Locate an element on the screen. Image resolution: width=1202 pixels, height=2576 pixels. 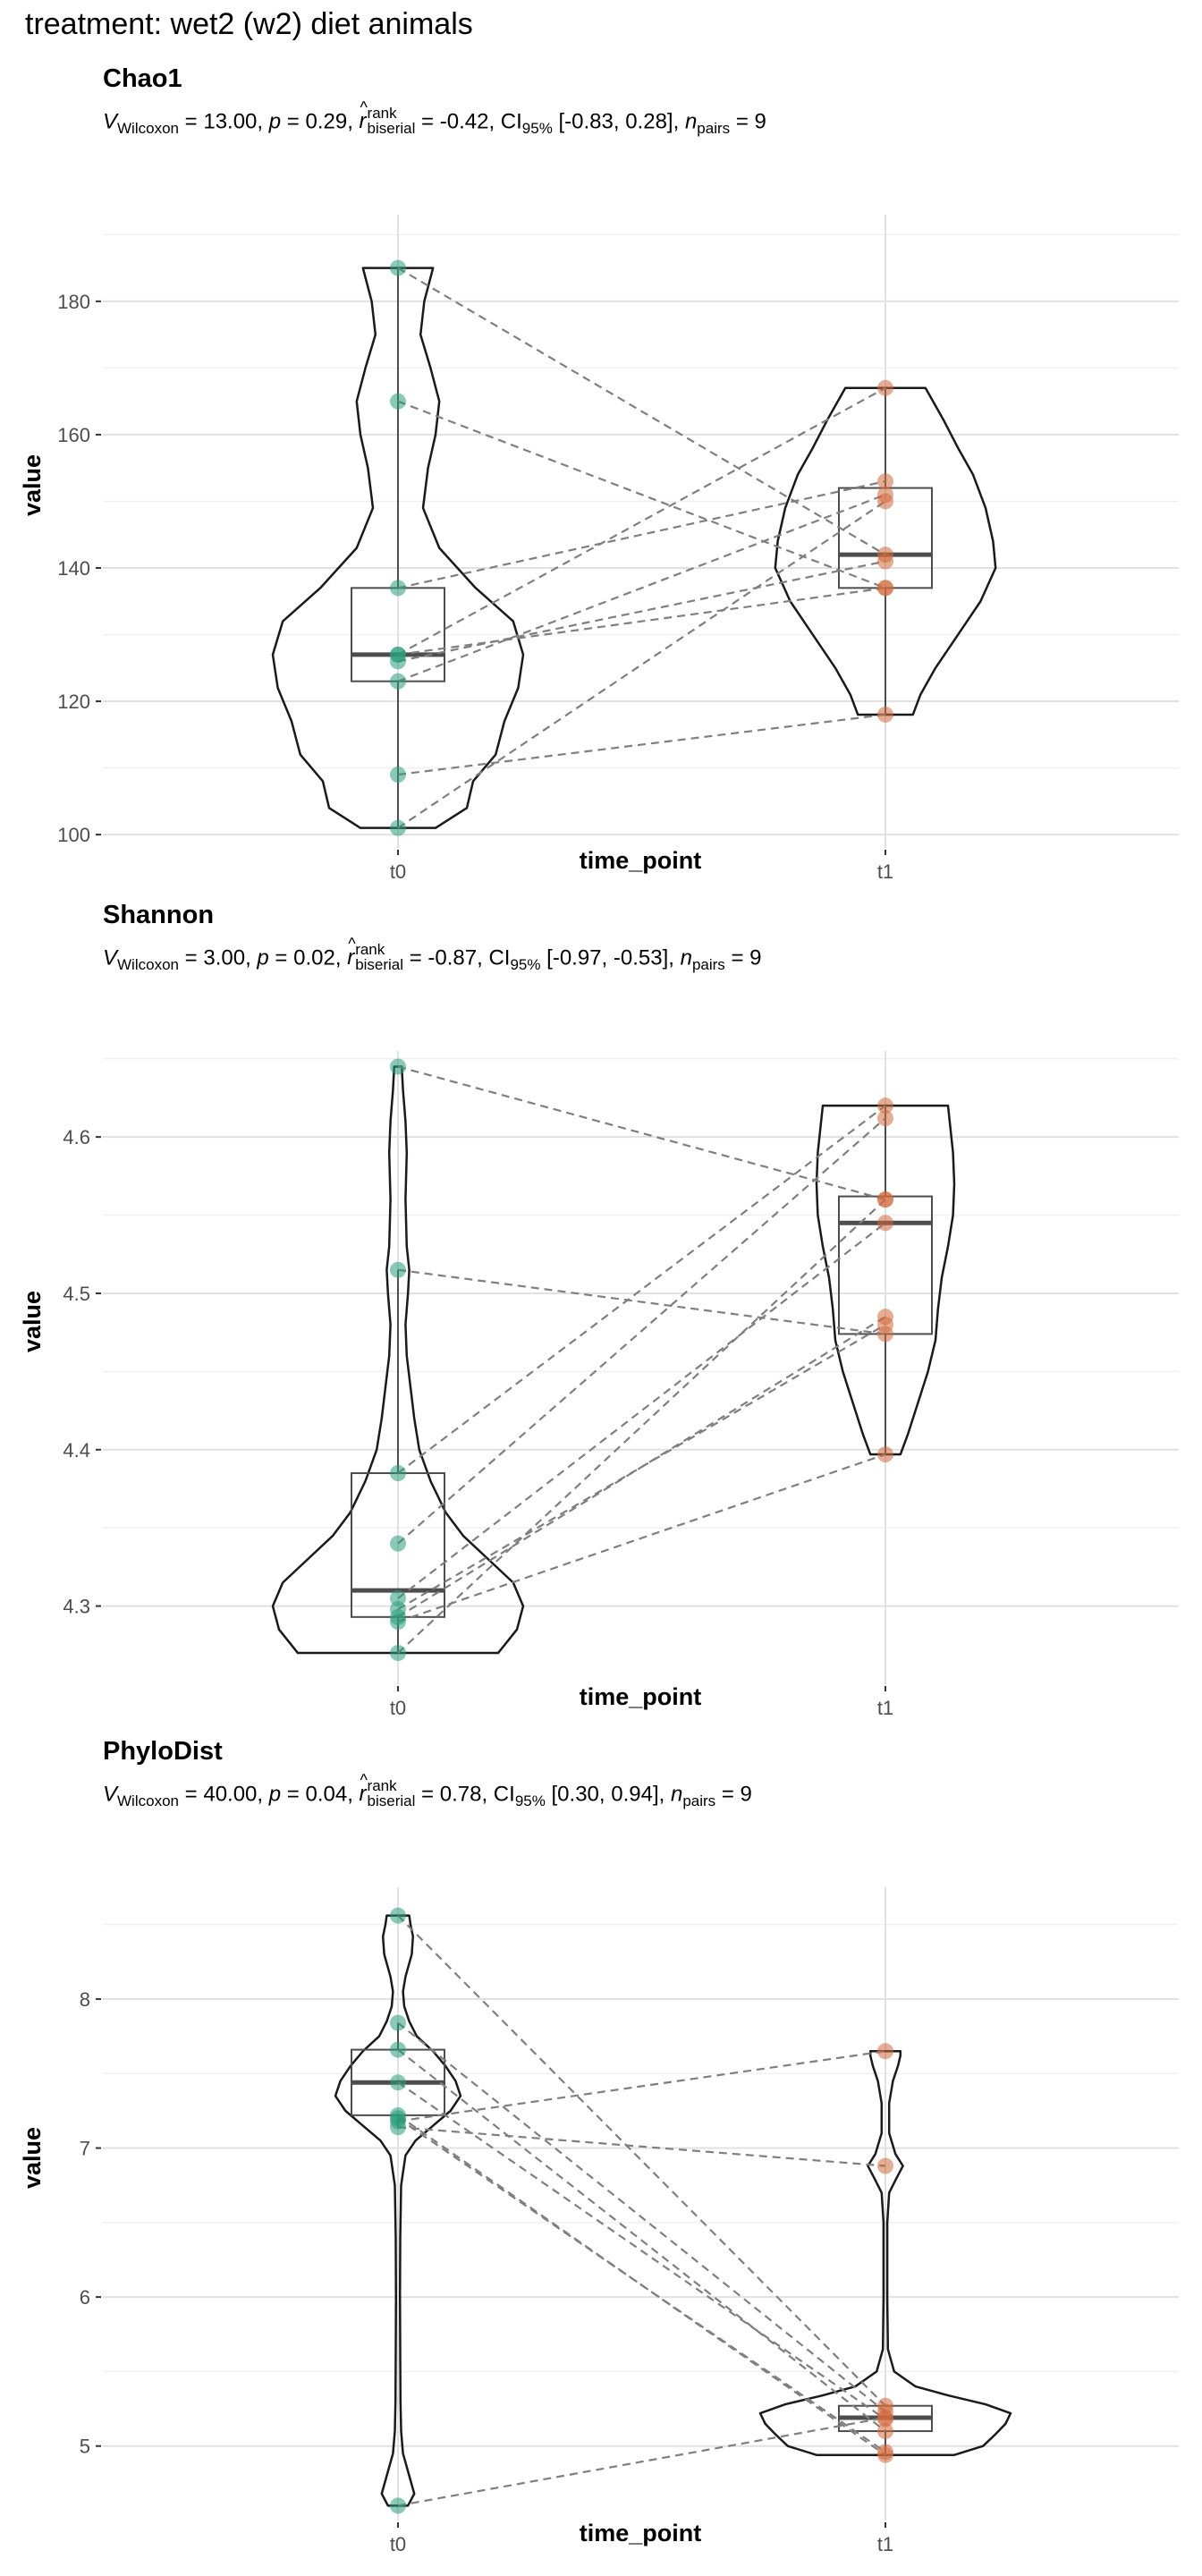
y-tick-label: 180 is located at coordinates (73, 302).